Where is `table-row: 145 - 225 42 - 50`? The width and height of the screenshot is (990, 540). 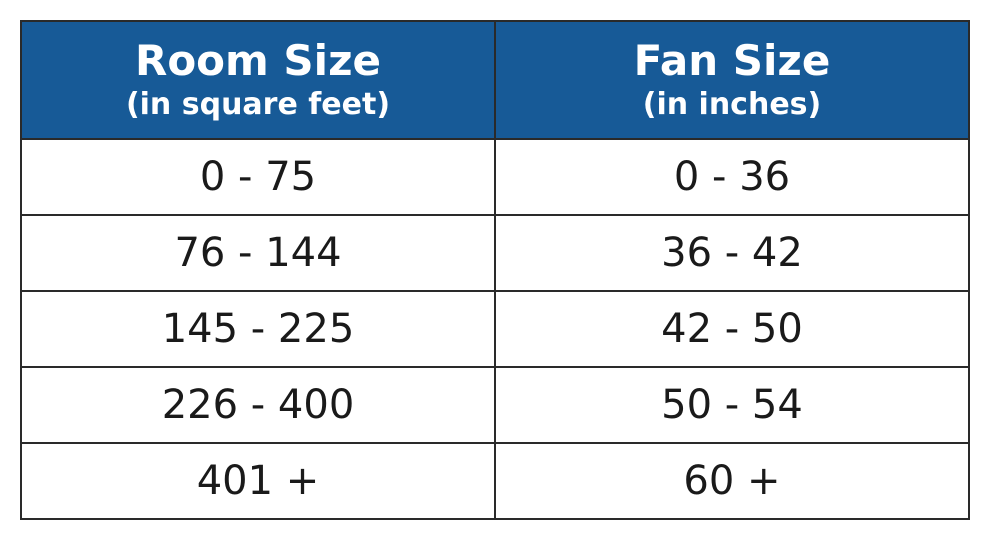
table-row: 145 - 225 42 - 50 is located at coordinates (495, 329).